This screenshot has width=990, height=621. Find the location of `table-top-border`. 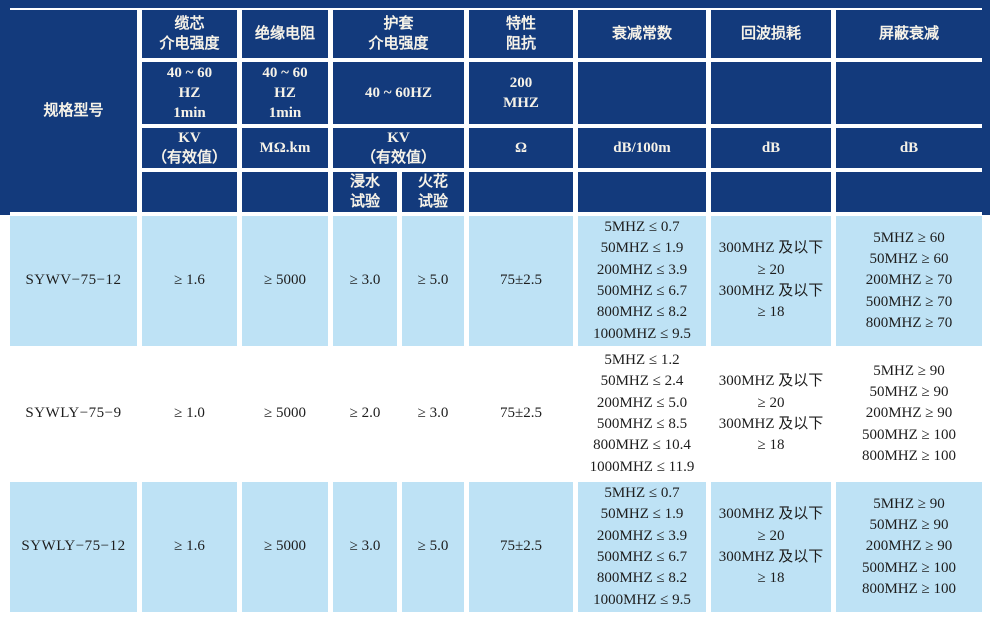

table-top-border is located at coordinates (495, 4).